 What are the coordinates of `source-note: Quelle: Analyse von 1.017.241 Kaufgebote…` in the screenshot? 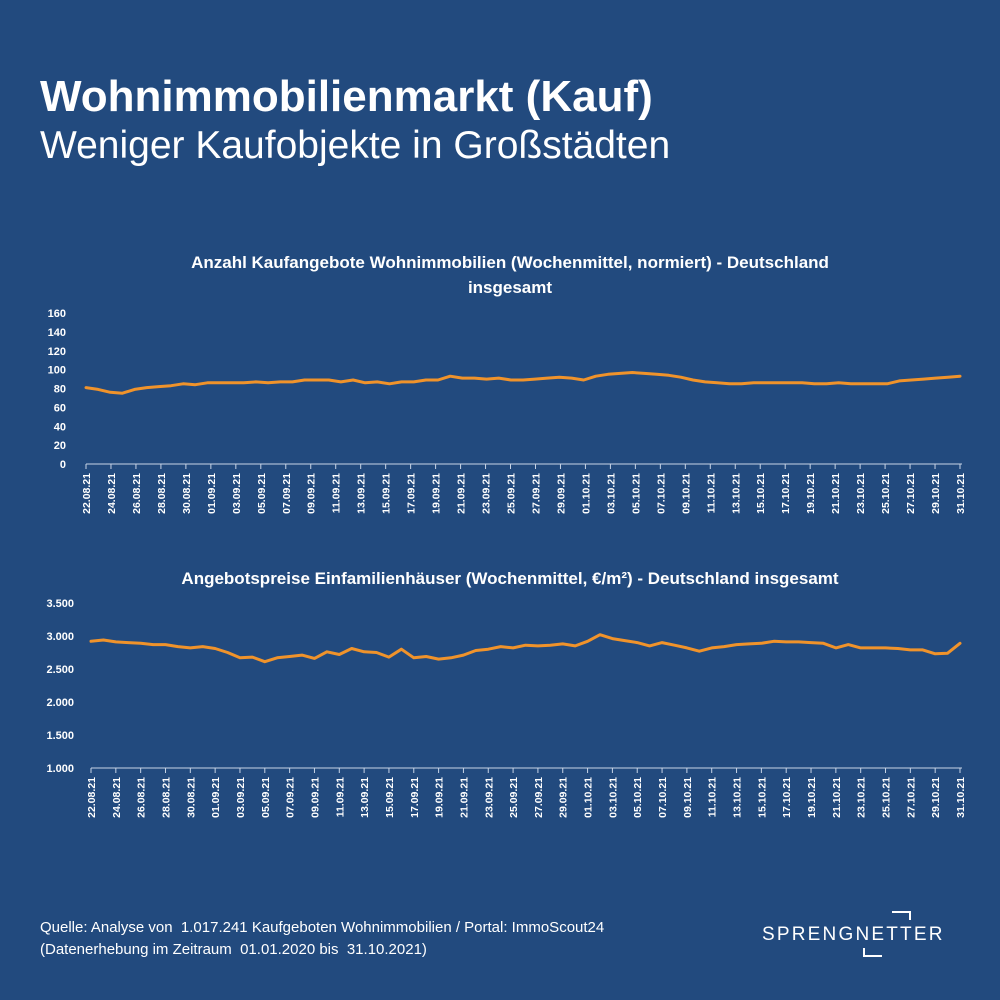 It's located at (322, 939).